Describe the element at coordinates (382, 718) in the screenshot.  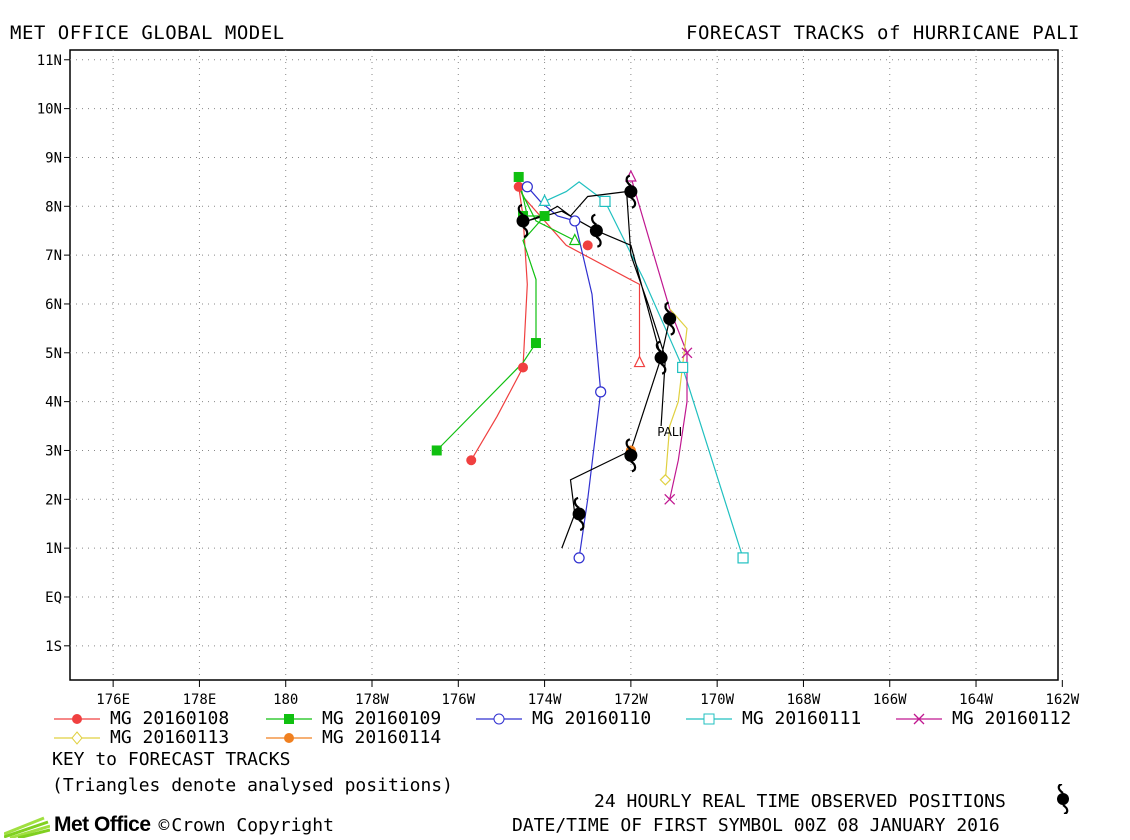
I see `legend-label: MG 20160109` at that location.